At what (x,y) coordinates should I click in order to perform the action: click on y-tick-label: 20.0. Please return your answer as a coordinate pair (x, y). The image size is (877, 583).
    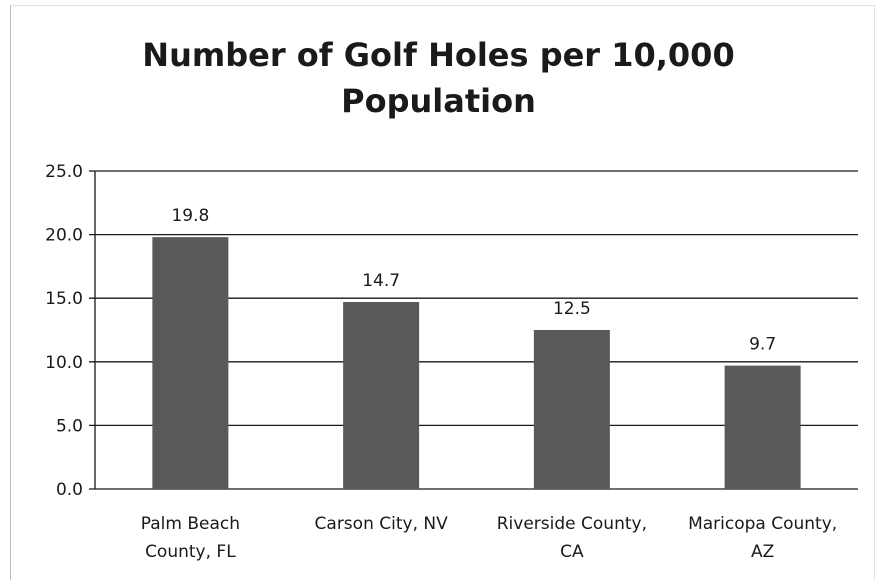
    Looking at the image, I should click on (64, 236).